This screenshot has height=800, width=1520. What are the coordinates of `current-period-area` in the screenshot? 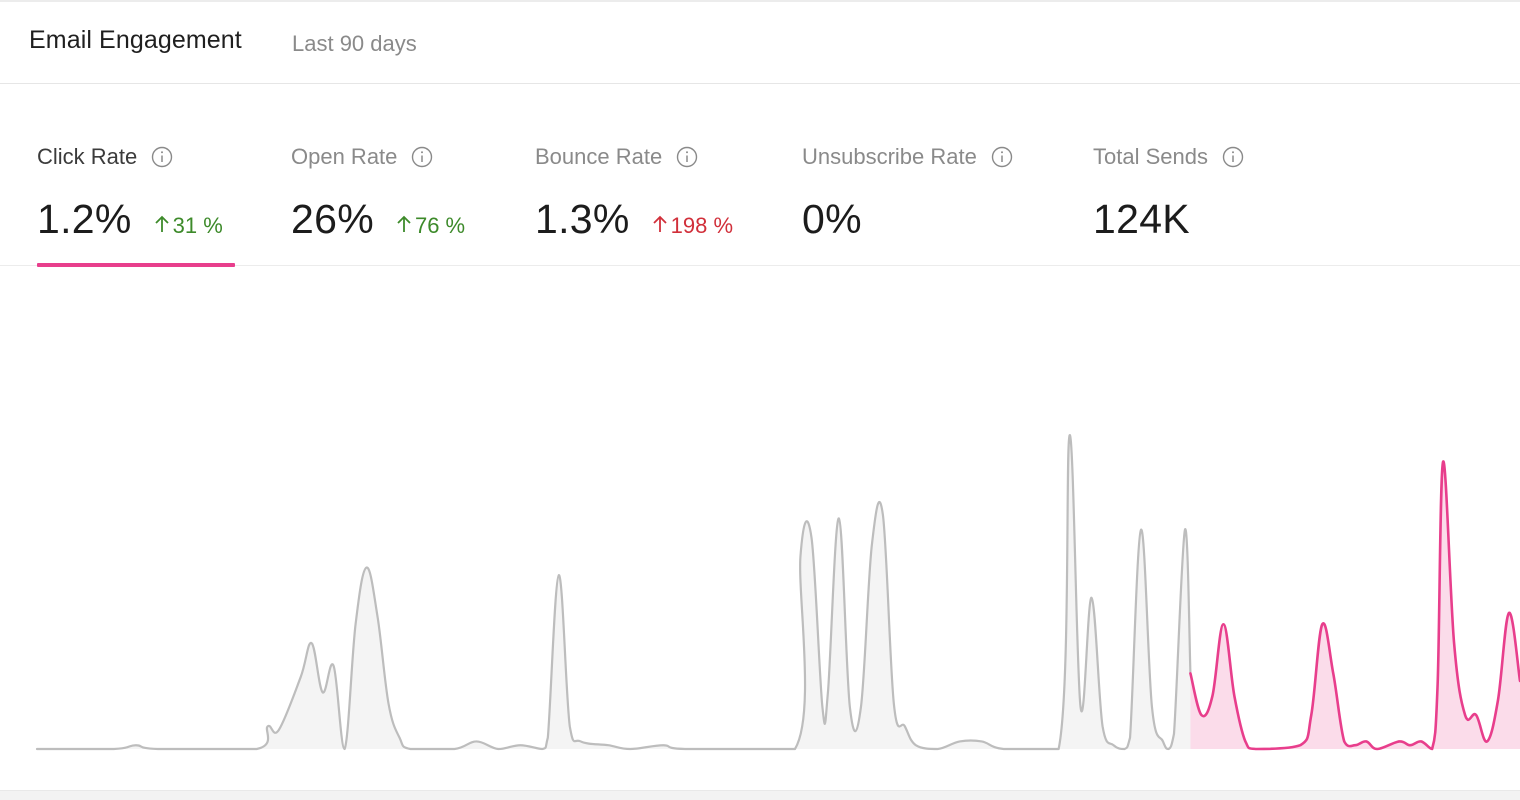 It's located at (1355, 605).